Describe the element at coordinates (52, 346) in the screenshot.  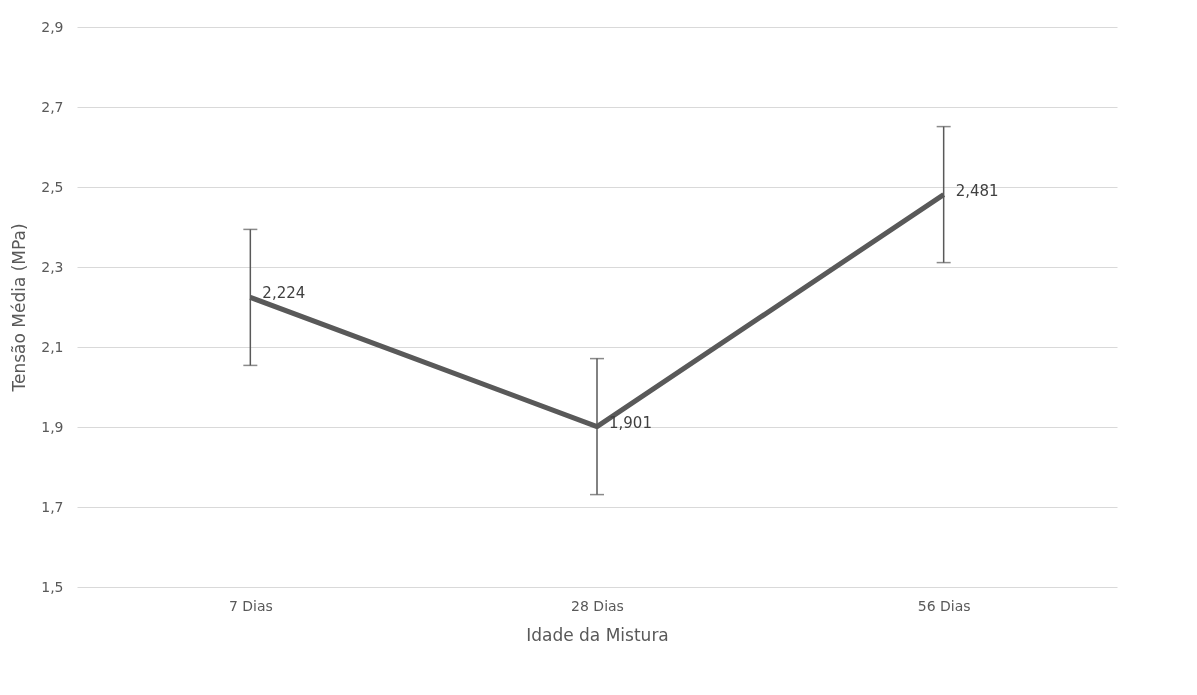
I see `y-tick-label: 2,1` at that location.